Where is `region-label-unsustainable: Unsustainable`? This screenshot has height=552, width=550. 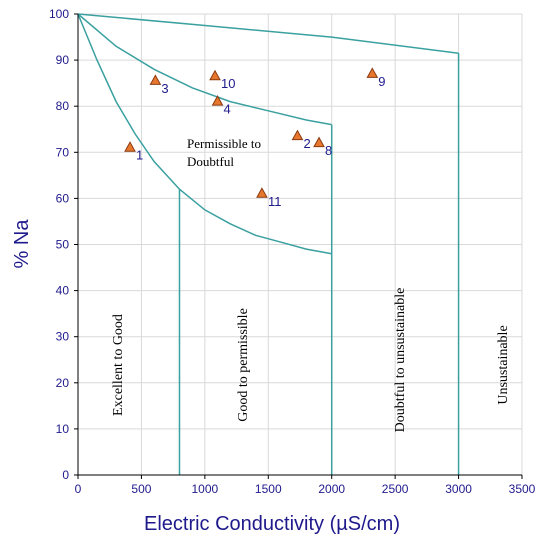 region-label-unsustainable: Unsustainable is located at coordinates (503, 364).